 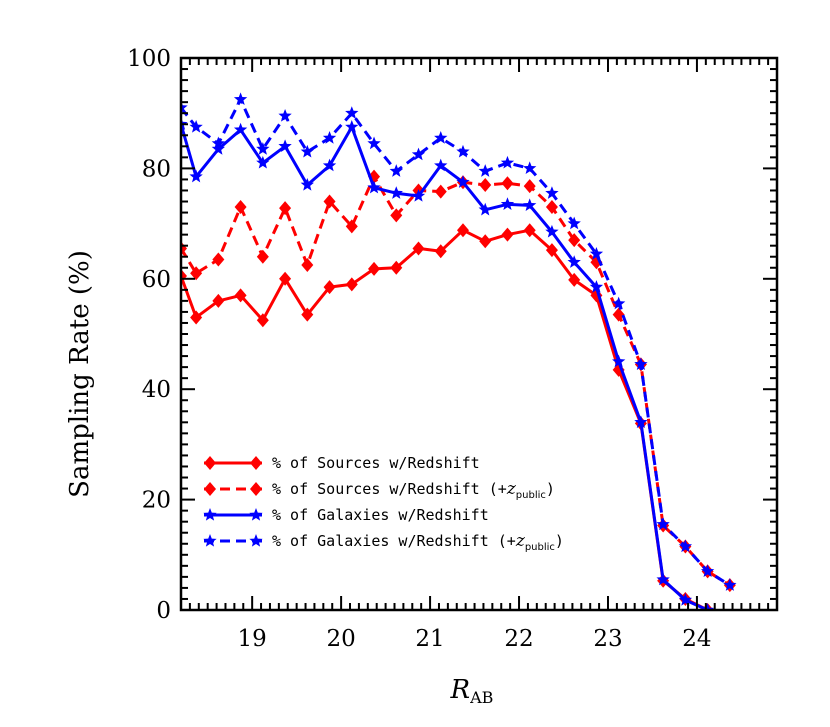 I want to click on legend-label-1: % of Sources w/Redshift, so click(x=376, y=463).